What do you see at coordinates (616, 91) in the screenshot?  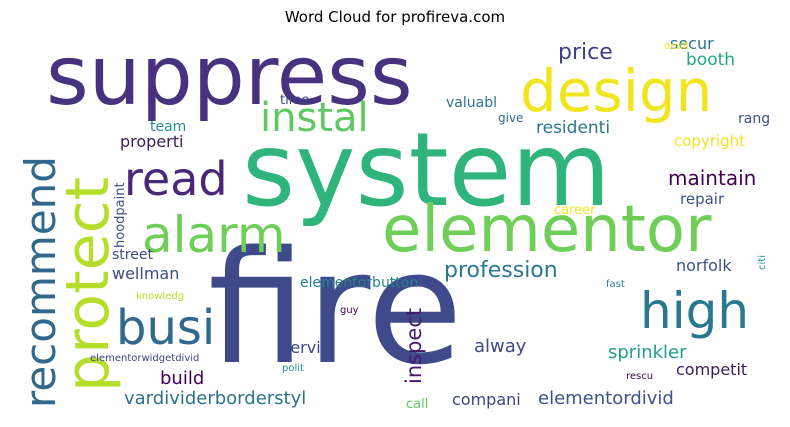 I see `word: design` at bounding box center [616, 91].